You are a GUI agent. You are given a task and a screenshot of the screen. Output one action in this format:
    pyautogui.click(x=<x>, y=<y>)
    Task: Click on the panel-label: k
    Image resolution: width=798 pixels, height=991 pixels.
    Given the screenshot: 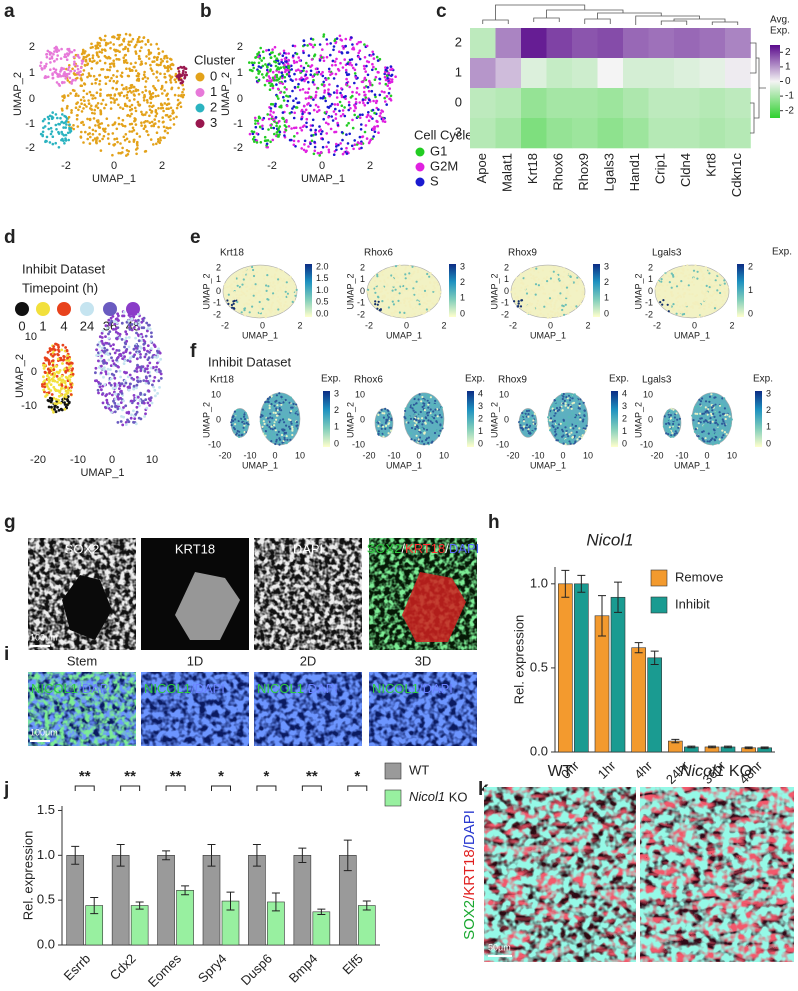 What is the action you would take?
    pyautogui.click(x=483, y=789)
    